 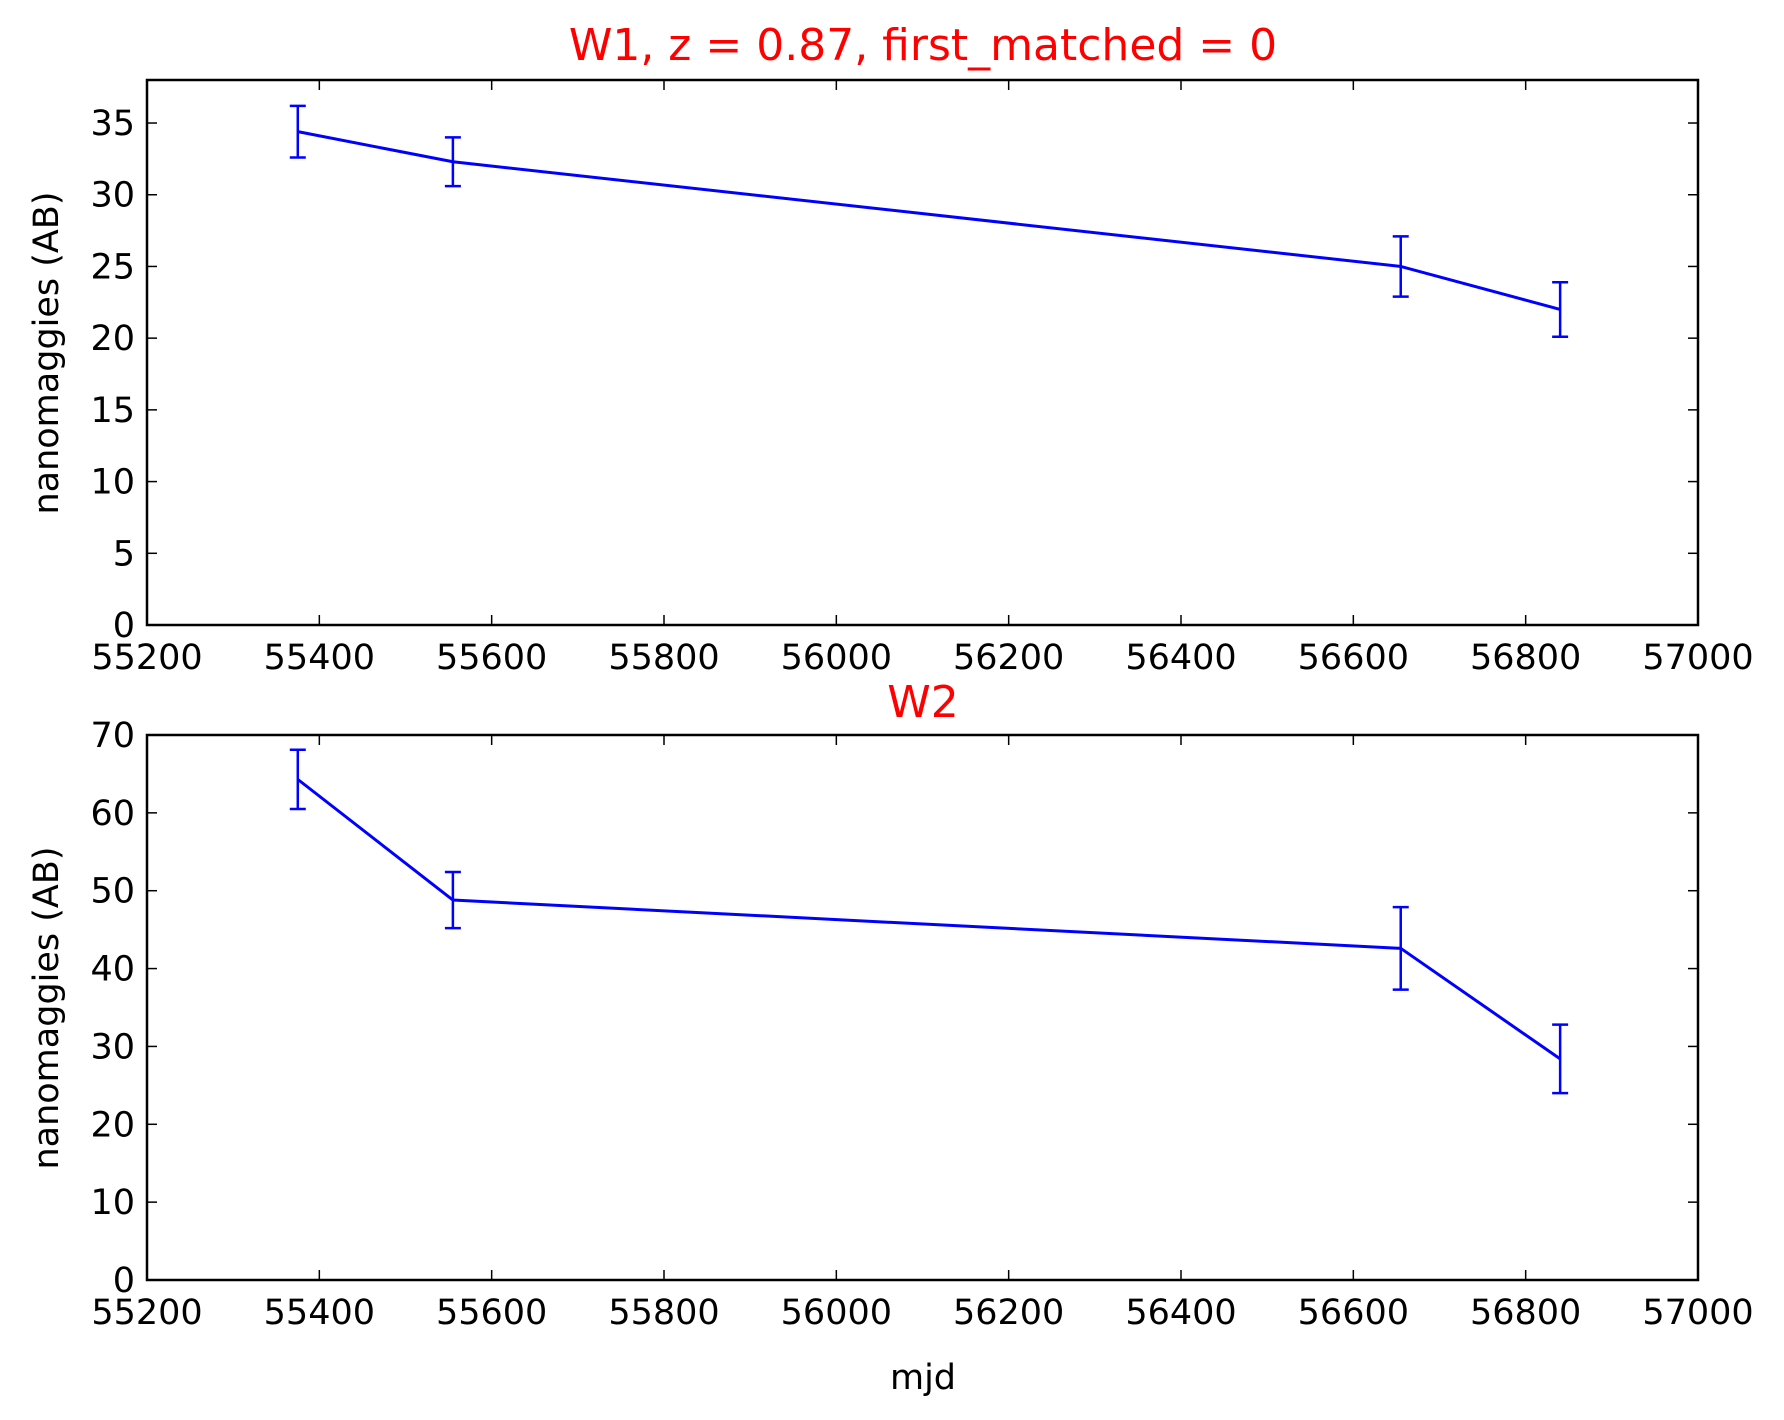 What do you see at coordinates (112, 339) in the screenshot?
I see `panel-w1-y-tick-label: 20` at bounding box center [112, 339].